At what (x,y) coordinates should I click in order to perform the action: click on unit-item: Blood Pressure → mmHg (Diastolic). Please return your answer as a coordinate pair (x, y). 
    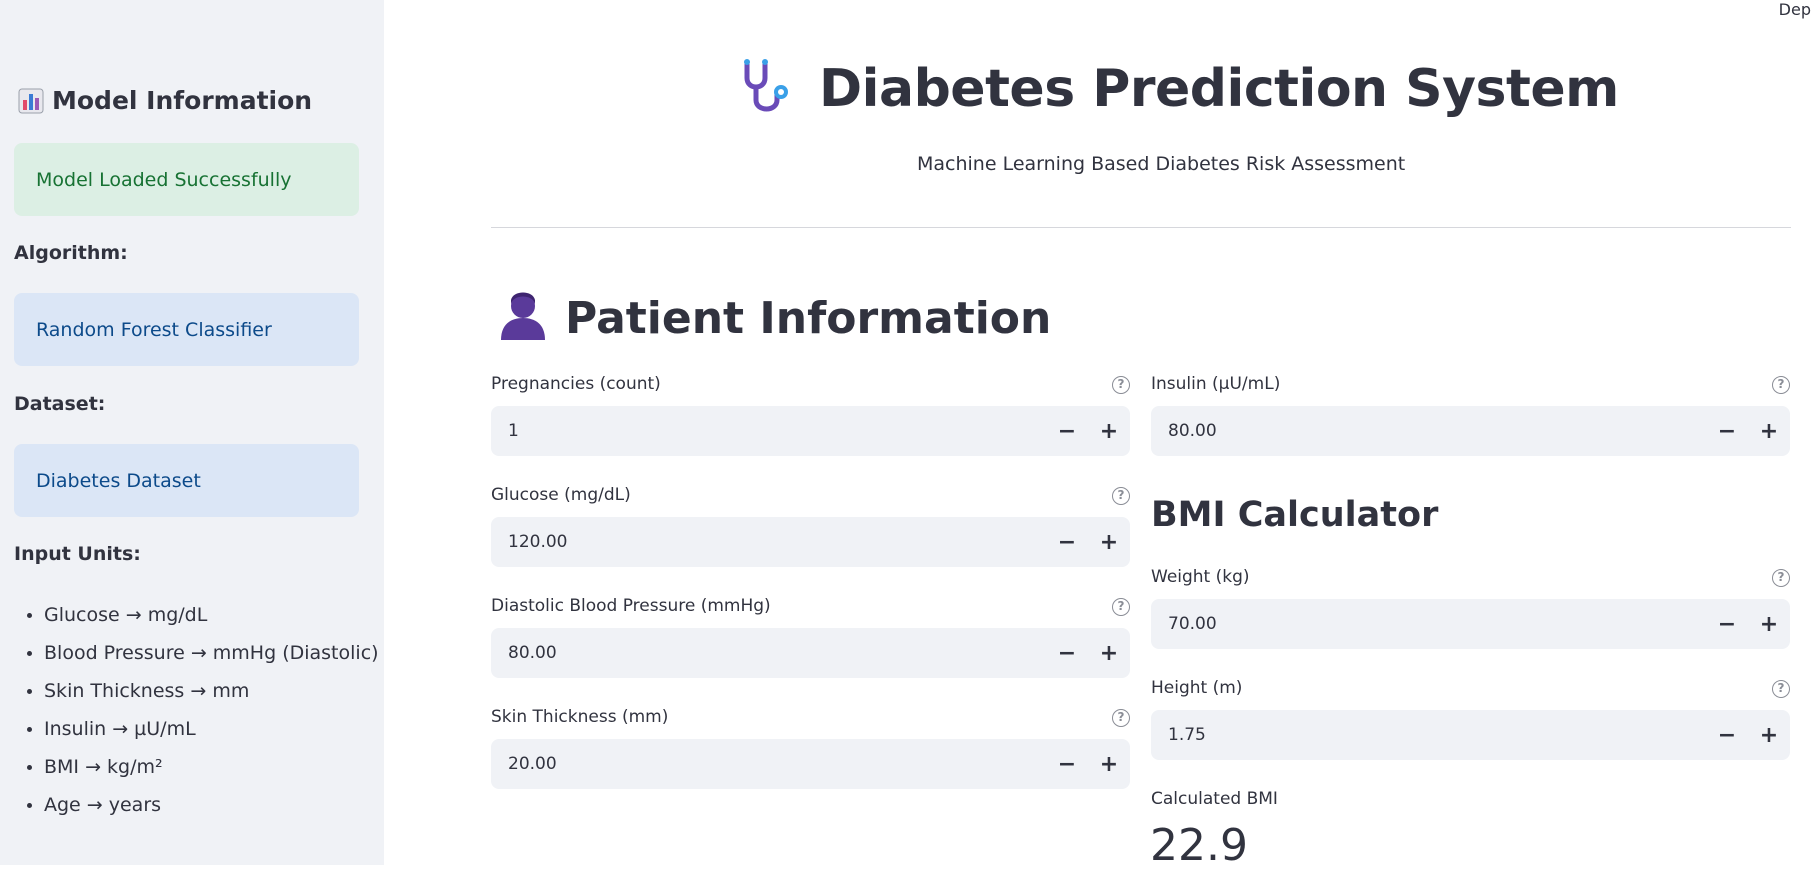
    Looking at the image, I should click on (211, 653).